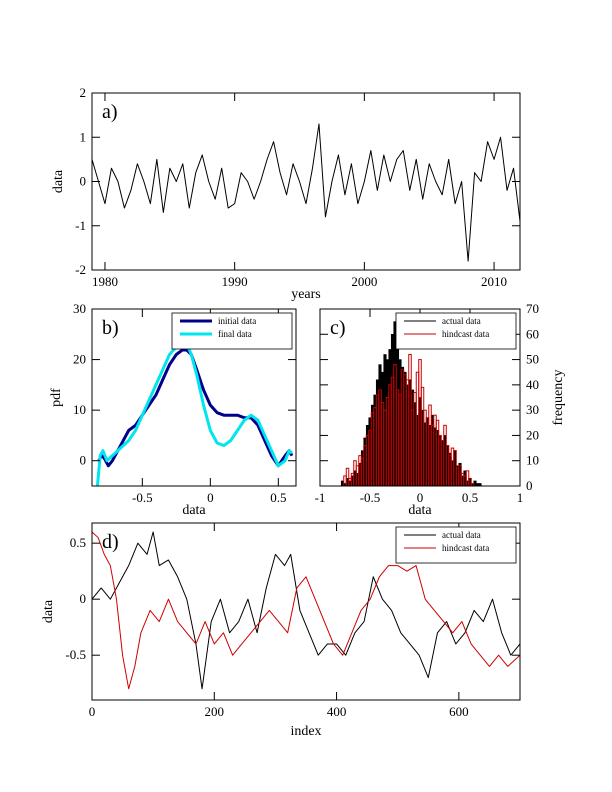  What do you see at coordinates (56, 397) in the screenshot?
I see `y-axis-label: pdf` at bounding box center [56, 397].